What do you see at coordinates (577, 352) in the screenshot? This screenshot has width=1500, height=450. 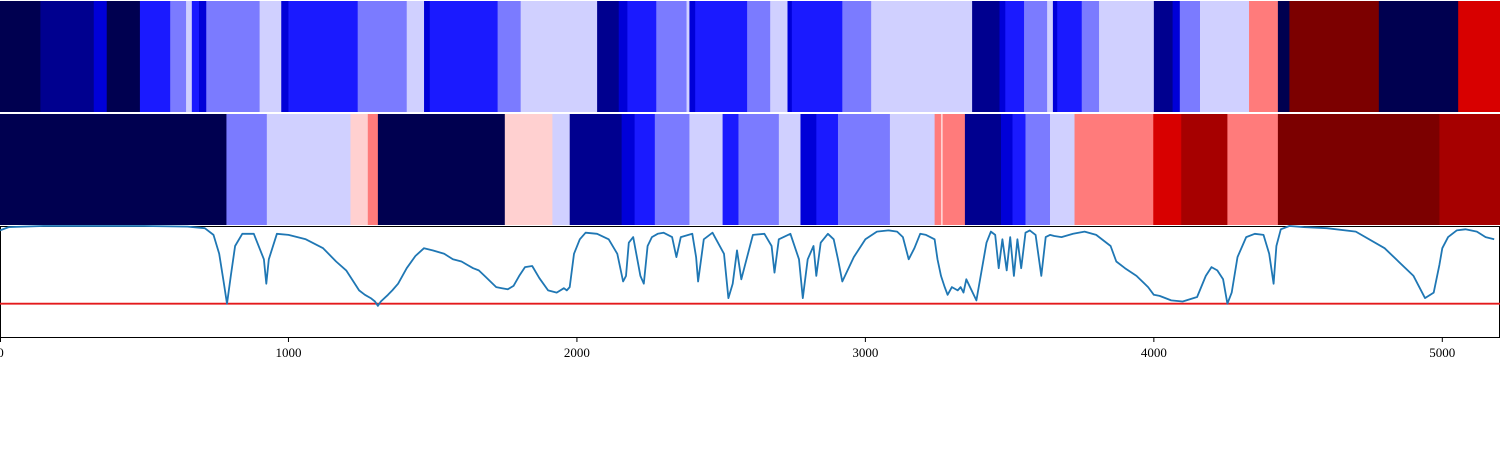 I see `x-tick-label: 2000` at bounding box center [577, 352].